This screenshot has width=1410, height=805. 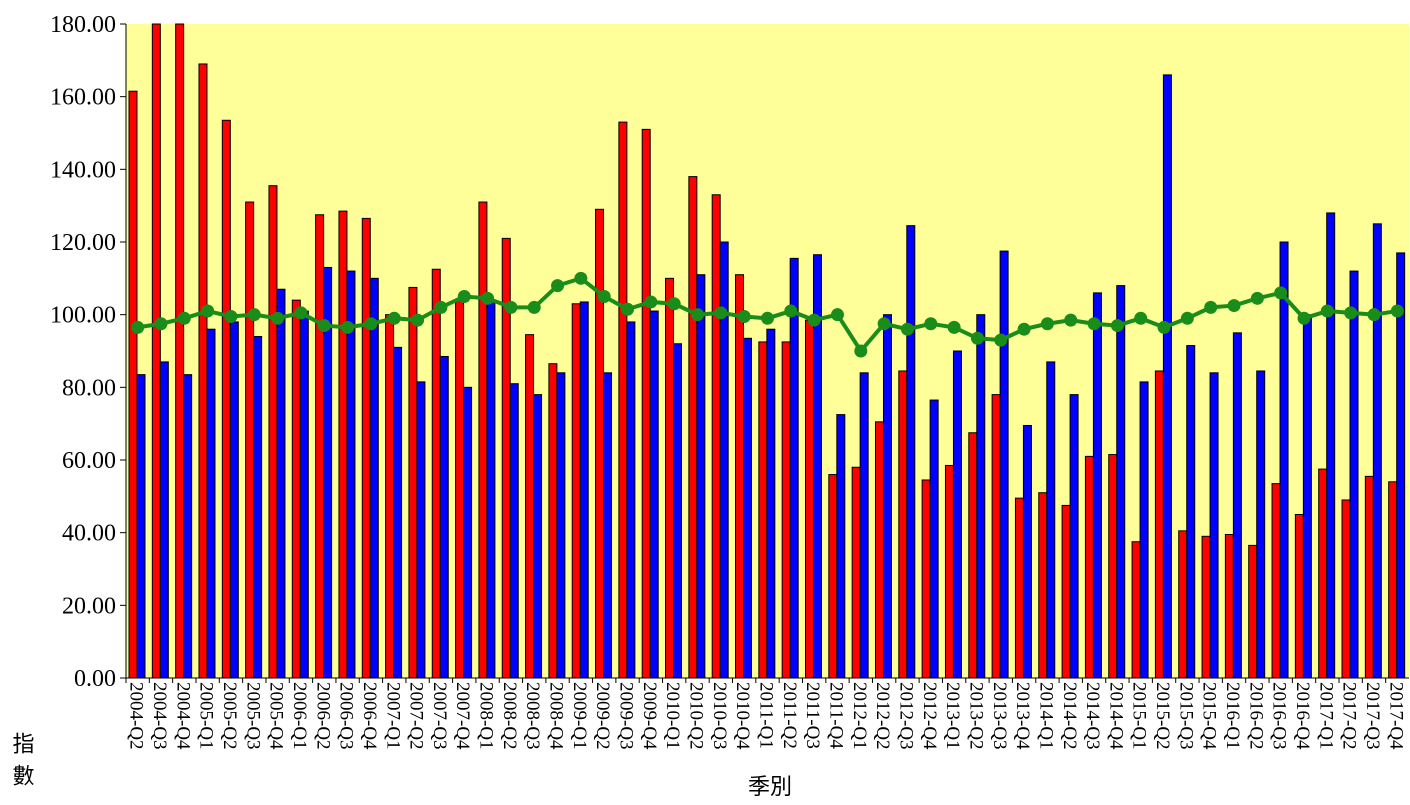 What do you see at coordinates (322, 716) in the screenshot?
I see `x-tick-label: 2006-Q2` at bounding box center [322, 716].